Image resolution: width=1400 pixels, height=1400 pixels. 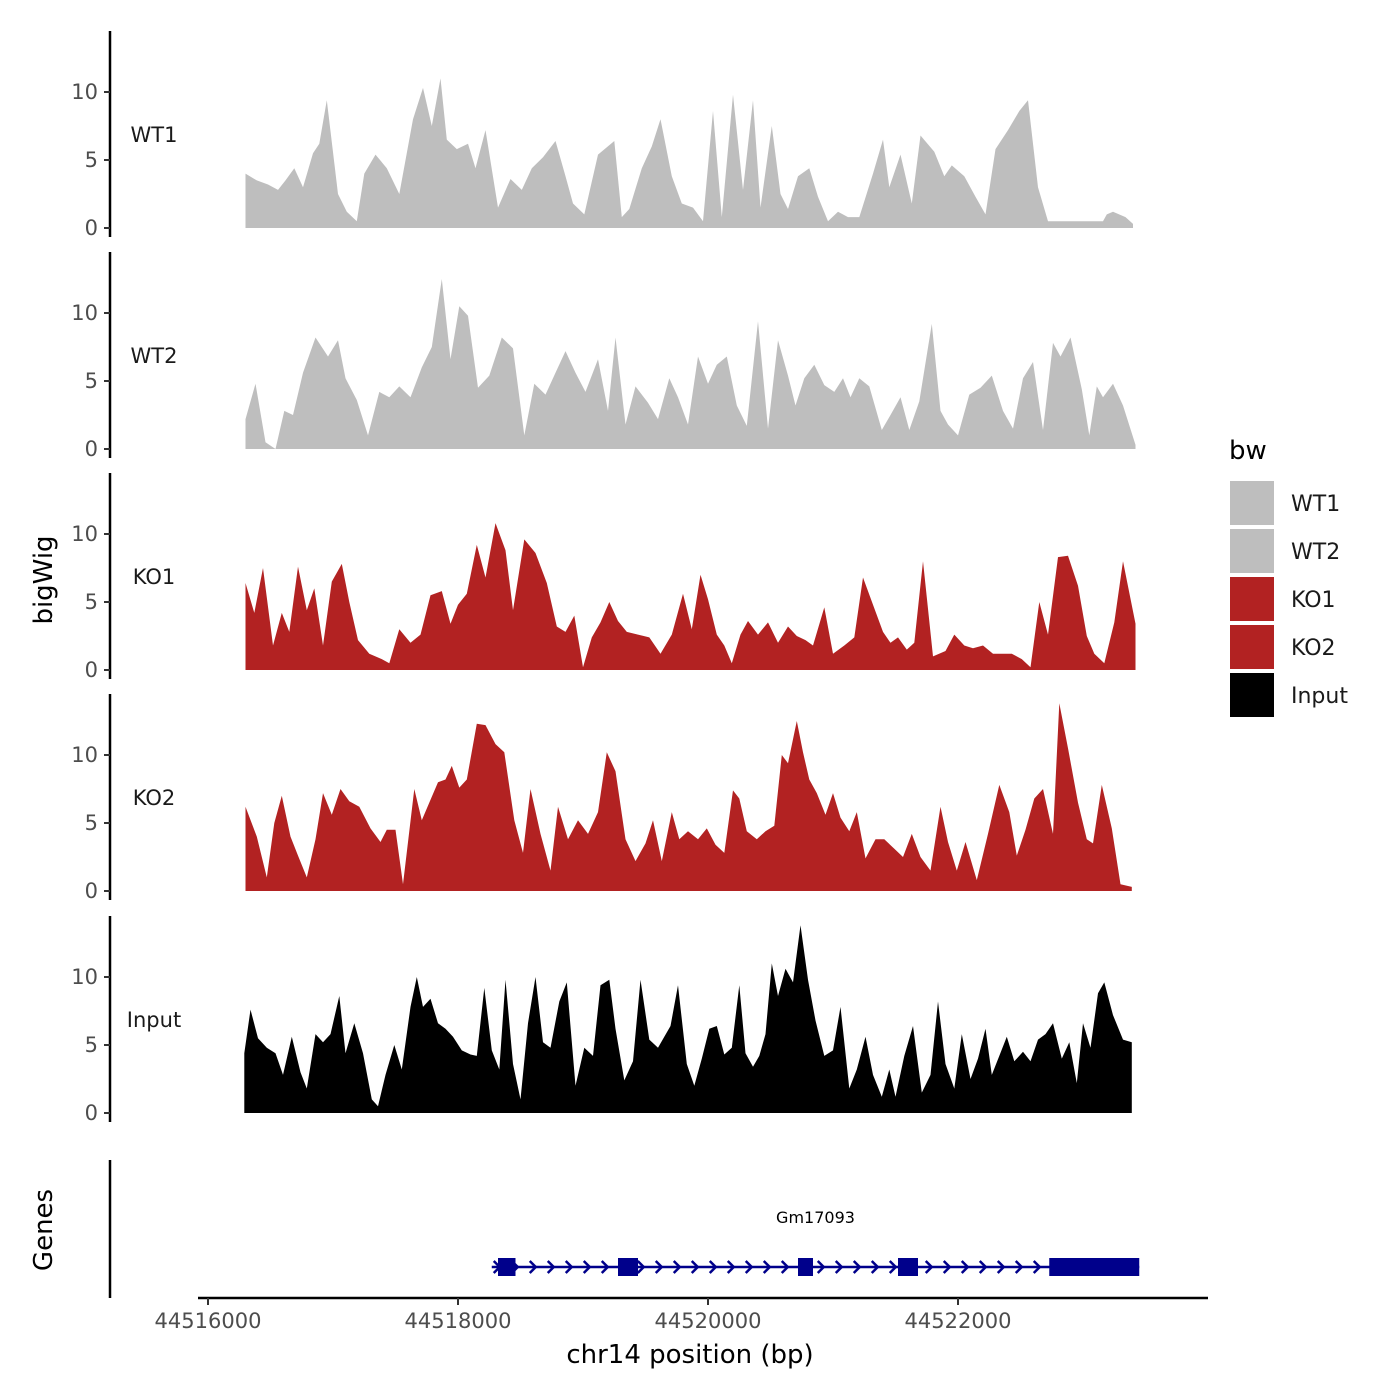 What do you see at coordinates (1315, 552) in the screenshot?
I see `legend-label: WT2` at bounding box center [1315, 552].